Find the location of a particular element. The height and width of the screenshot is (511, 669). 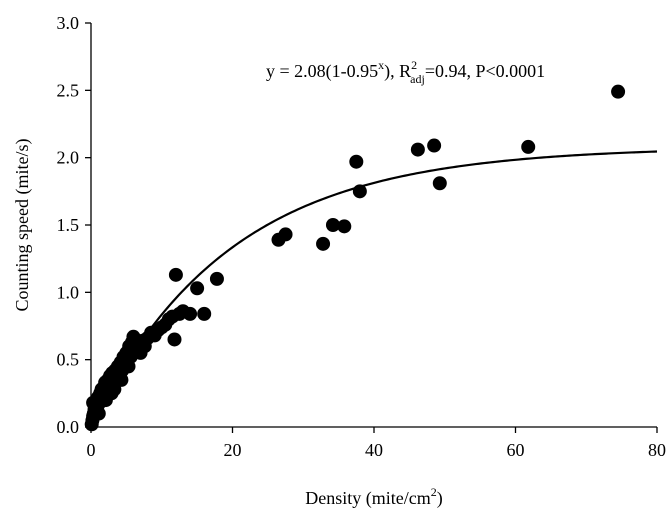

y-tick-label: 2.5 is located at coordinates (68, 90).